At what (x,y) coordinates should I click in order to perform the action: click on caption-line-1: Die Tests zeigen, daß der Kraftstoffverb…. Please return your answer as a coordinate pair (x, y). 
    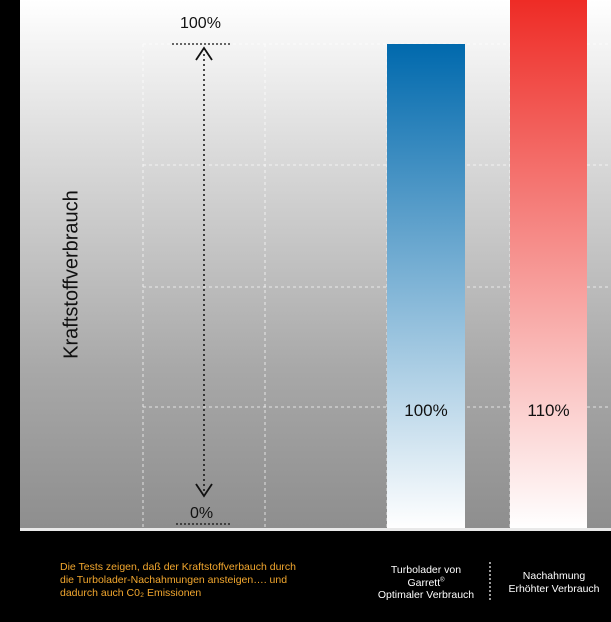
    Looking at the image, I should click on (178, 567).